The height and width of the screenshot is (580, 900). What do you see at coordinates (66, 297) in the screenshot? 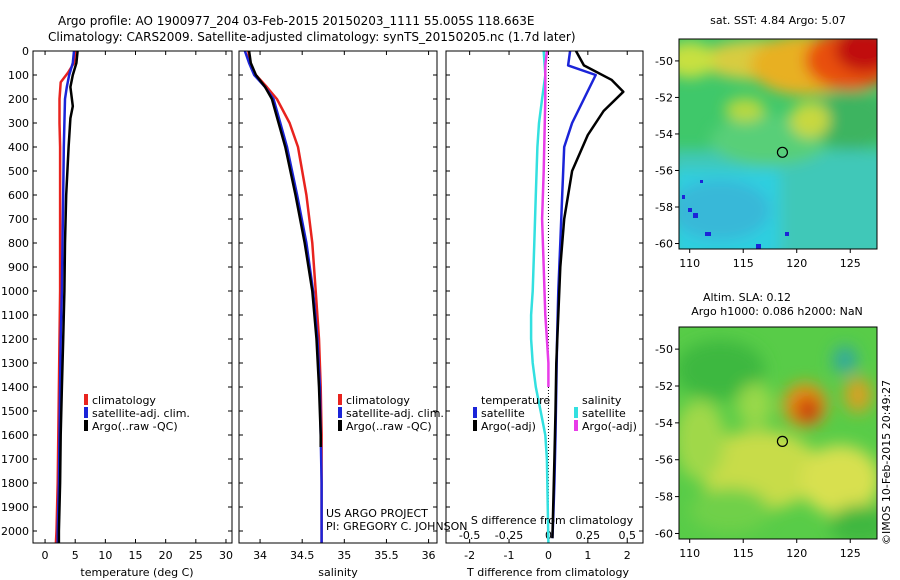
I see `temperature-profiles` at bounding box center [66, 297].